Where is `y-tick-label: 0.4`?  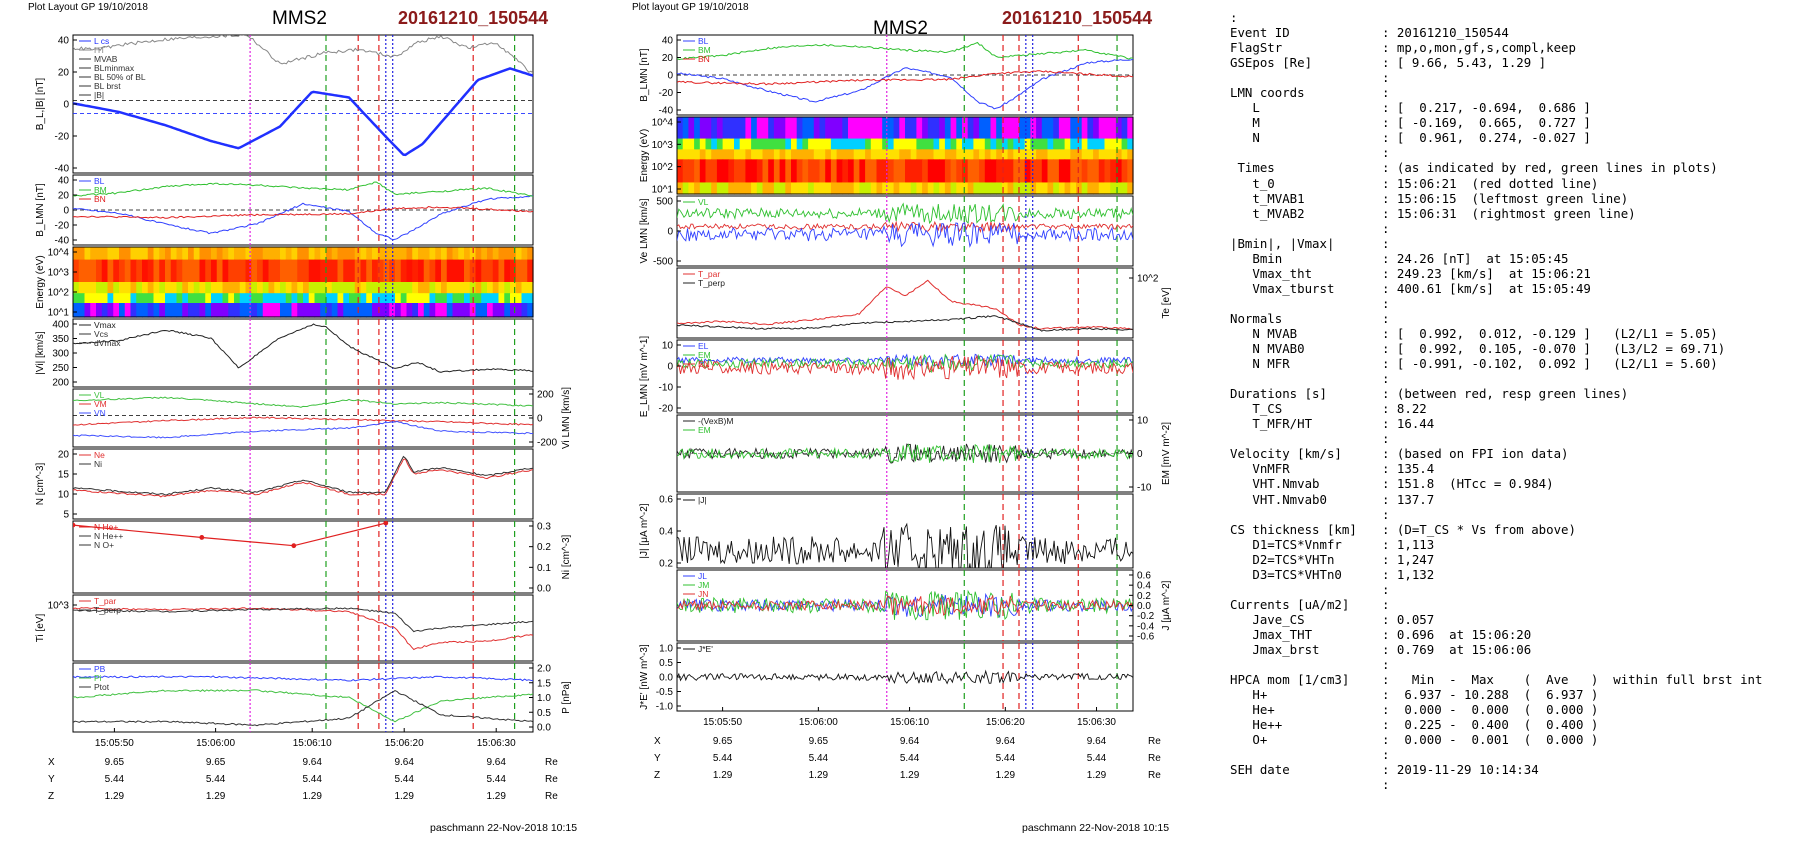 y-tick-label: 0.4 is located at coordinates (666, 532).